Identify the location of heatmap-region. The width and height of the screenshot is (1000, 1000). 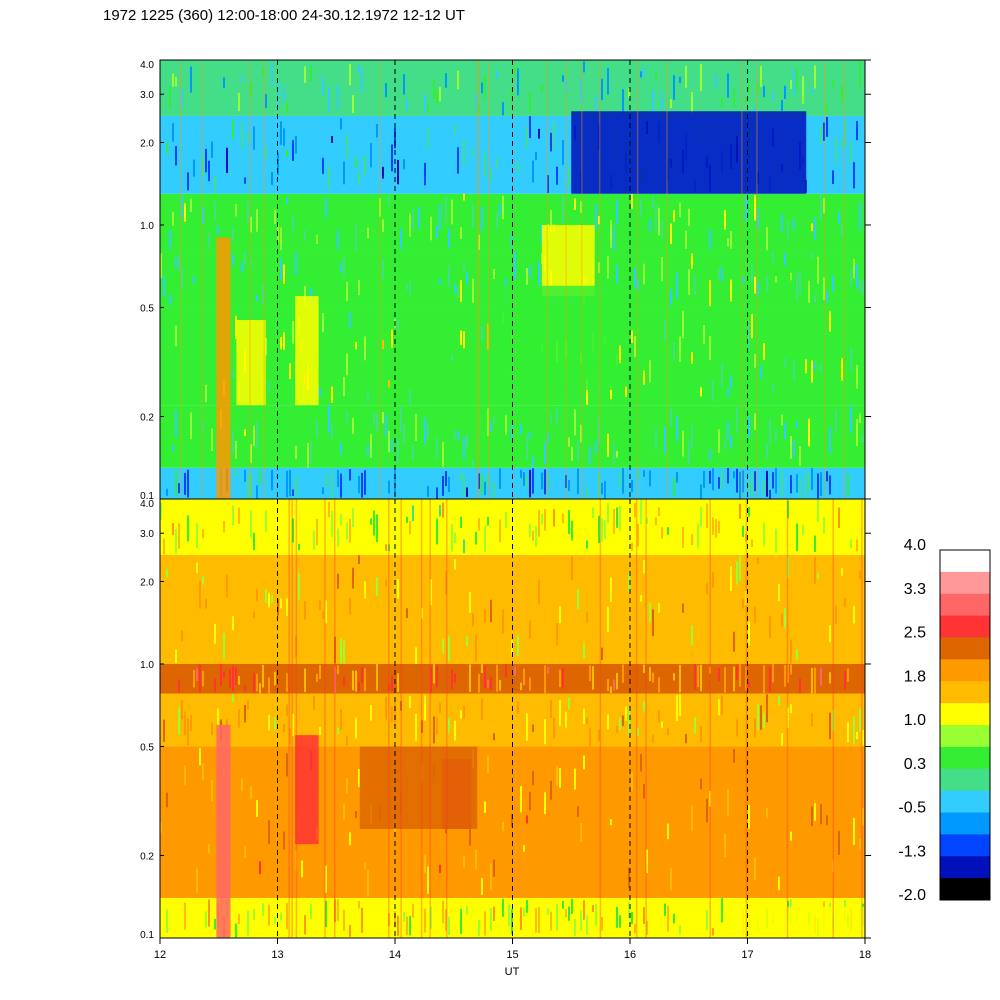
(794, 922).